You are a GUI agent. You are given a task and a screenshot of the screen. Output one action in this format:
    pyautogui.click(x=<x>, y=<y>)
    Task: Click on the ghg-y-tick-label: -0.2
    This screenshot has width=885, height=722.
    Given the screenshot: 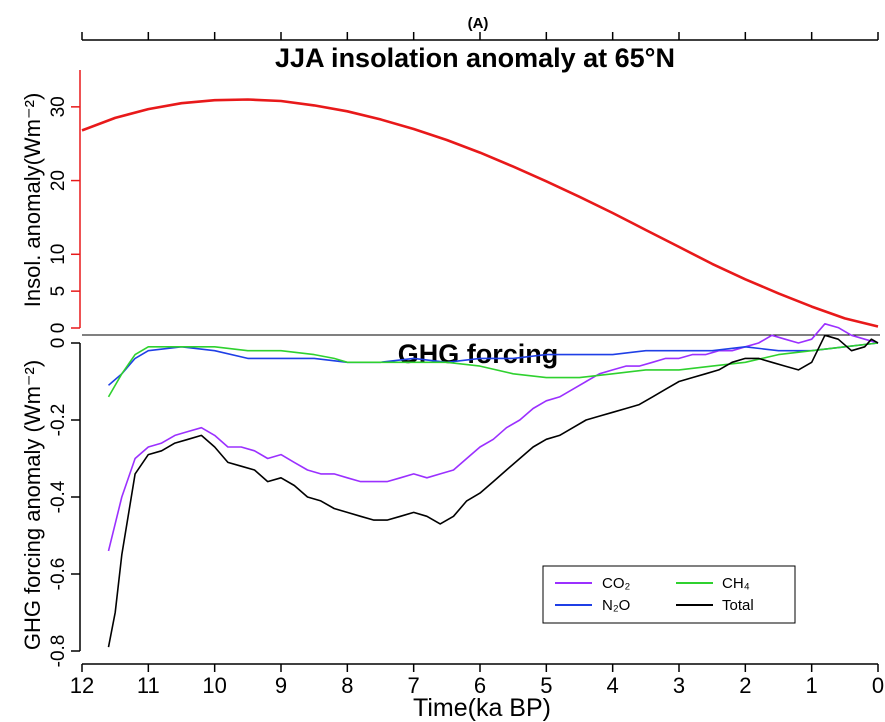 What is the action you would take?
    pyautogui.click(x=58, y=420)
    